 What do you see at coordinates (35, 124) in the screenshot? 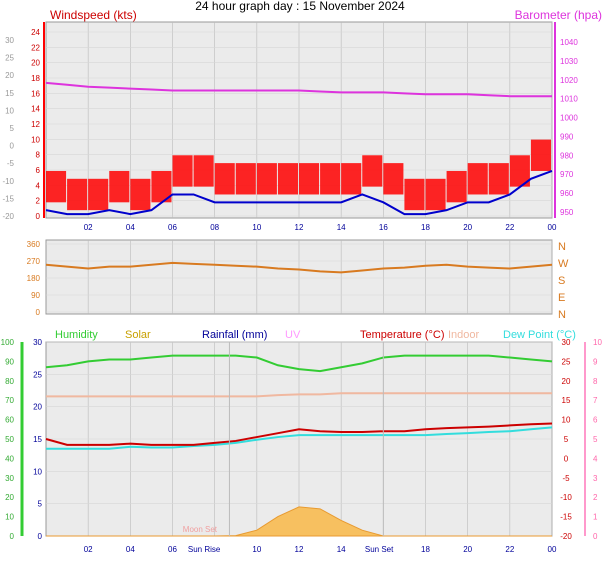
I see `wind-tick-label: 12` at bounding box center [35, 124].